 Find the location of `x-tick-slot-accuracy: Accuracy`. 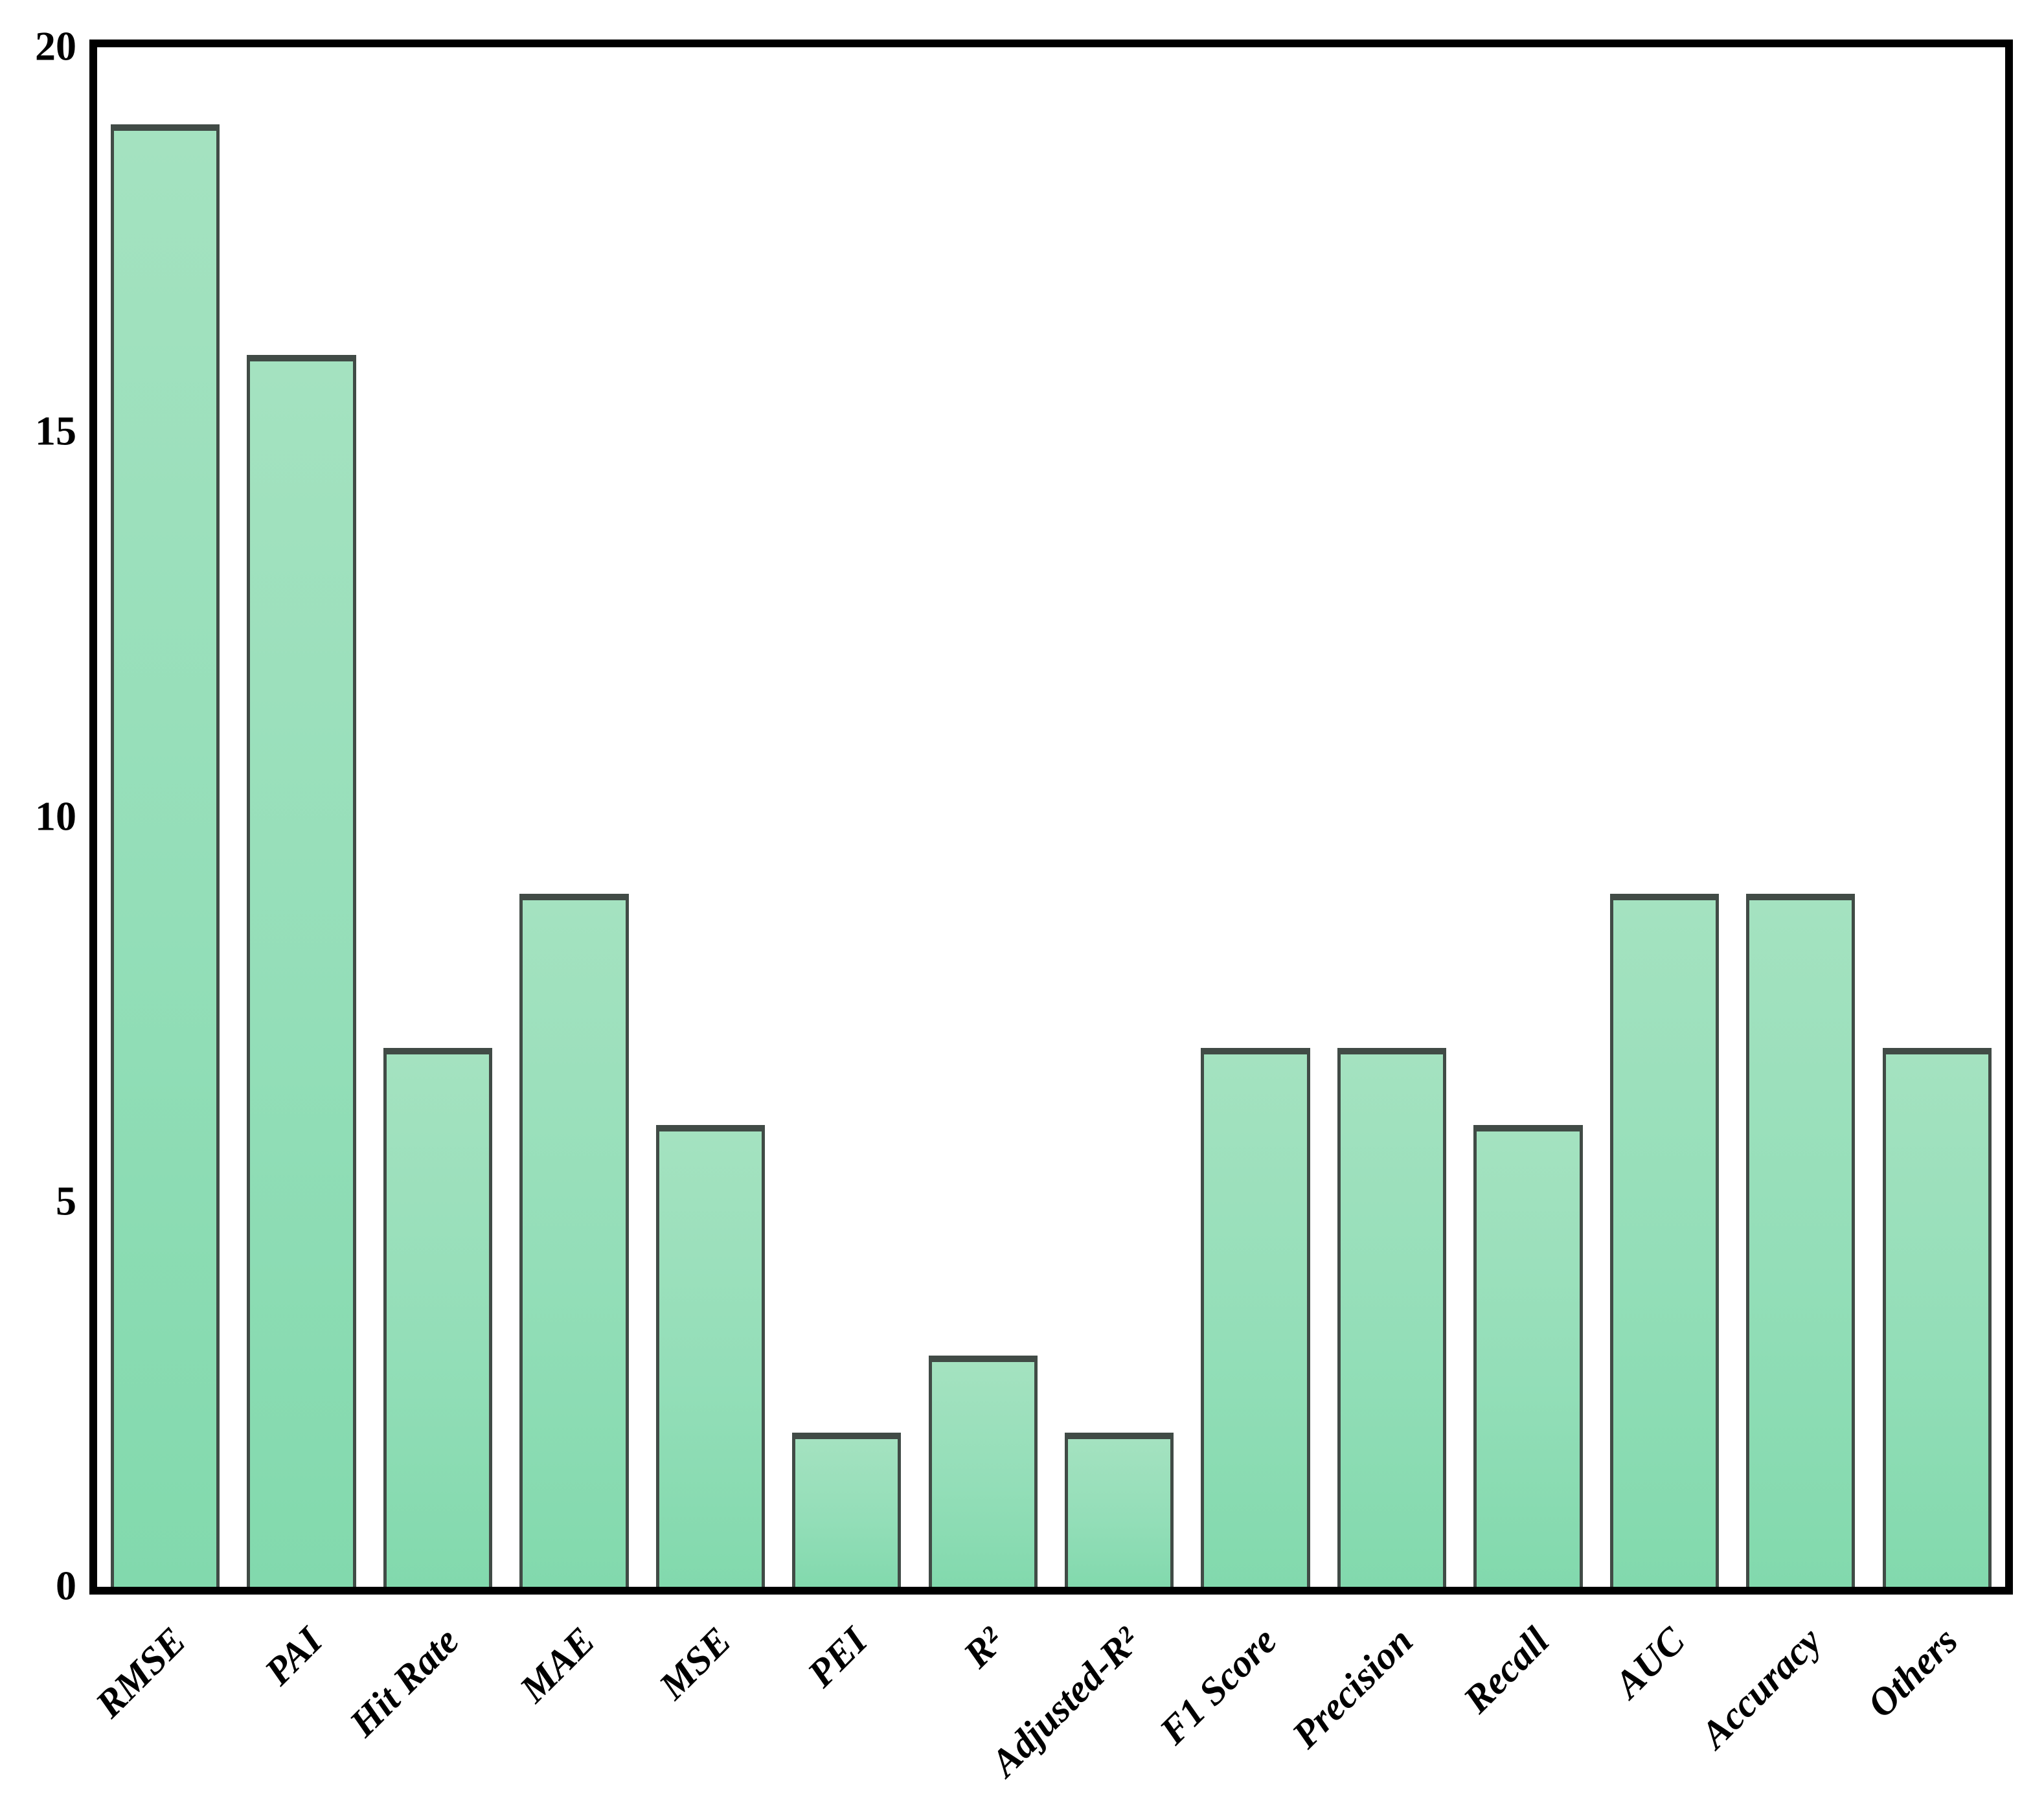

x-tick-slot-accuracy: Accuracy is located at coordinates (1780, 1708).